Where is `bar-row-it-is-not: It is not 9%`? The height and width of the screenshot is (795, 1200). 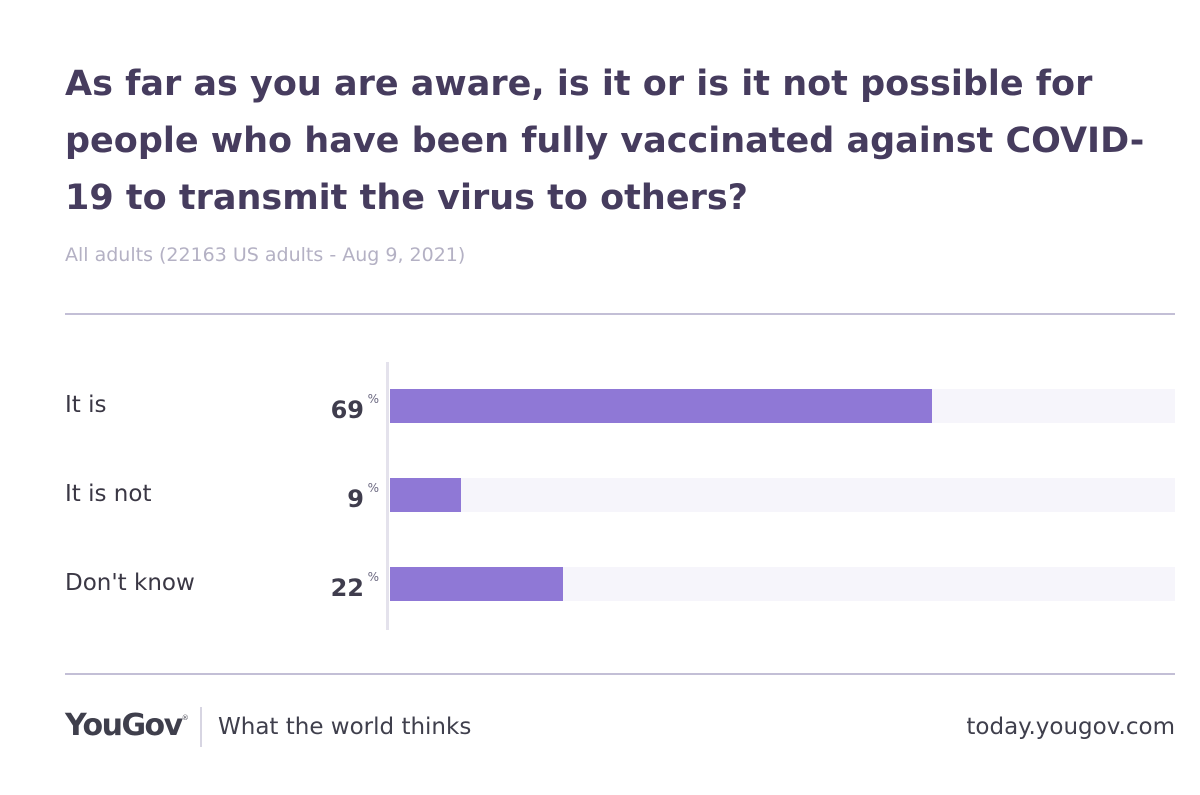 bar-row-it-is-not: It is not 9% is located at coordinates (600, 497).